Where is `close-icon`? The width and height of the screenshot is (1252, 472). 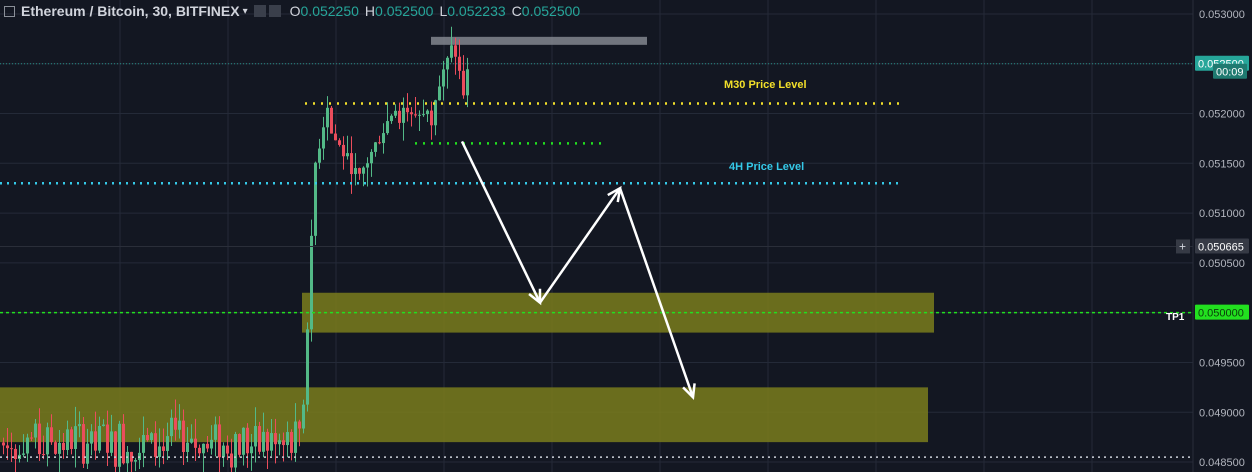
close-icon is located at coordinates (274, 11).